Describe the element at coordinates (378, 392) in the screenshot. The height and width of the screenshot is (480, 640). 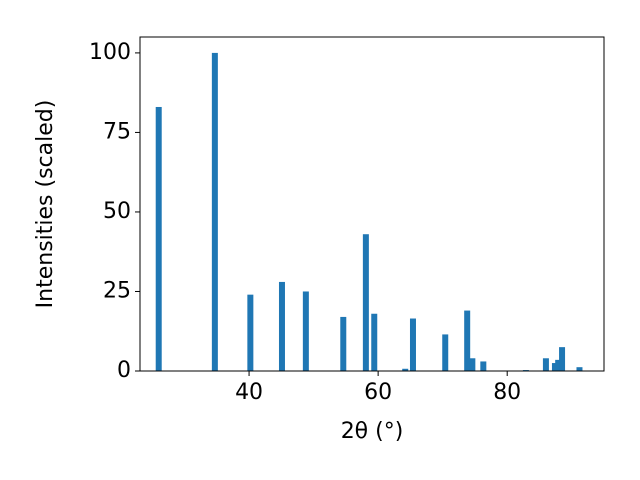
I see `x-tick-label: 60` at that location.